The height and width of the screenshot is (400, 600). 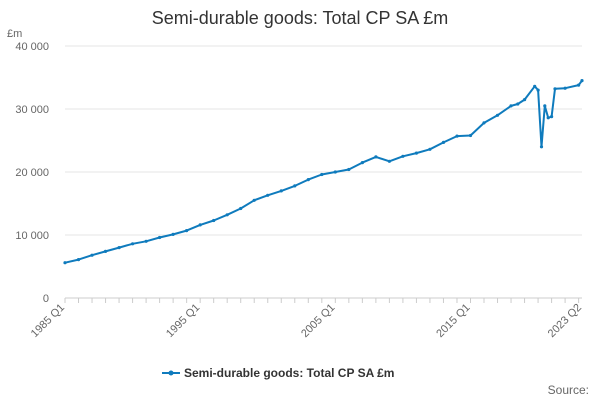 I want to click on y-tick-label: 0, so click(x=46, y=299).